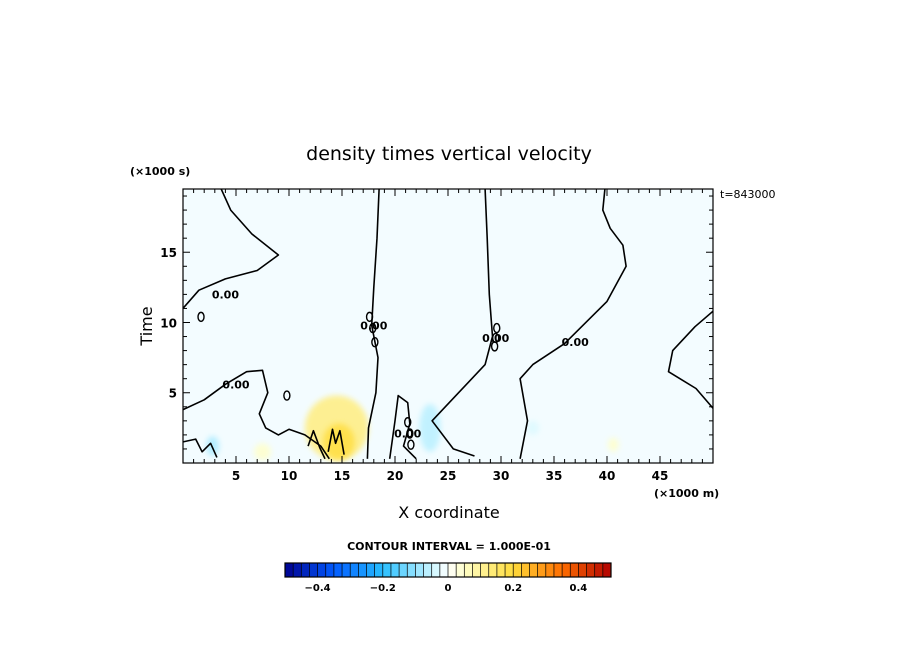 This screenshot has width=904, height=654. Describe the element at coordinates (448, 512) in the screenshot. I see `x-axis-label: X coordinate` at that location.